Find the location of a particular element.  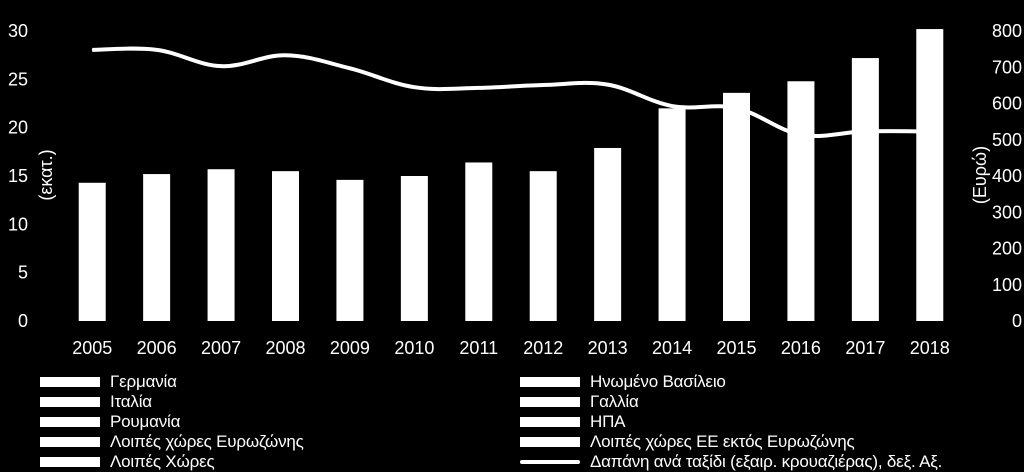

legend-label: Γερμανία is located at coordinates (143, 381).